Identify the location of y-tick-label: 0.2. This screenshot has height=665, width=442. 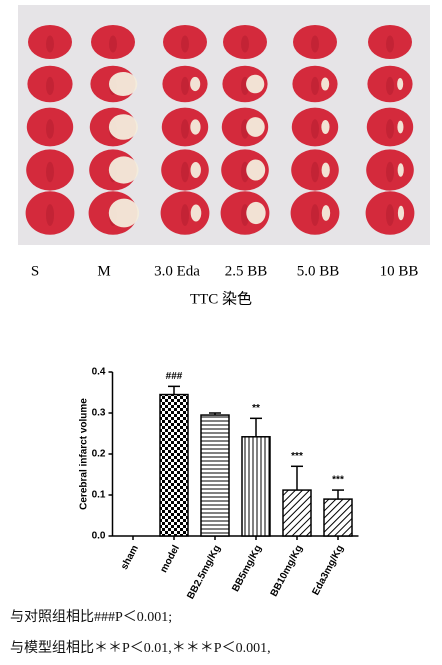
(99, 454).